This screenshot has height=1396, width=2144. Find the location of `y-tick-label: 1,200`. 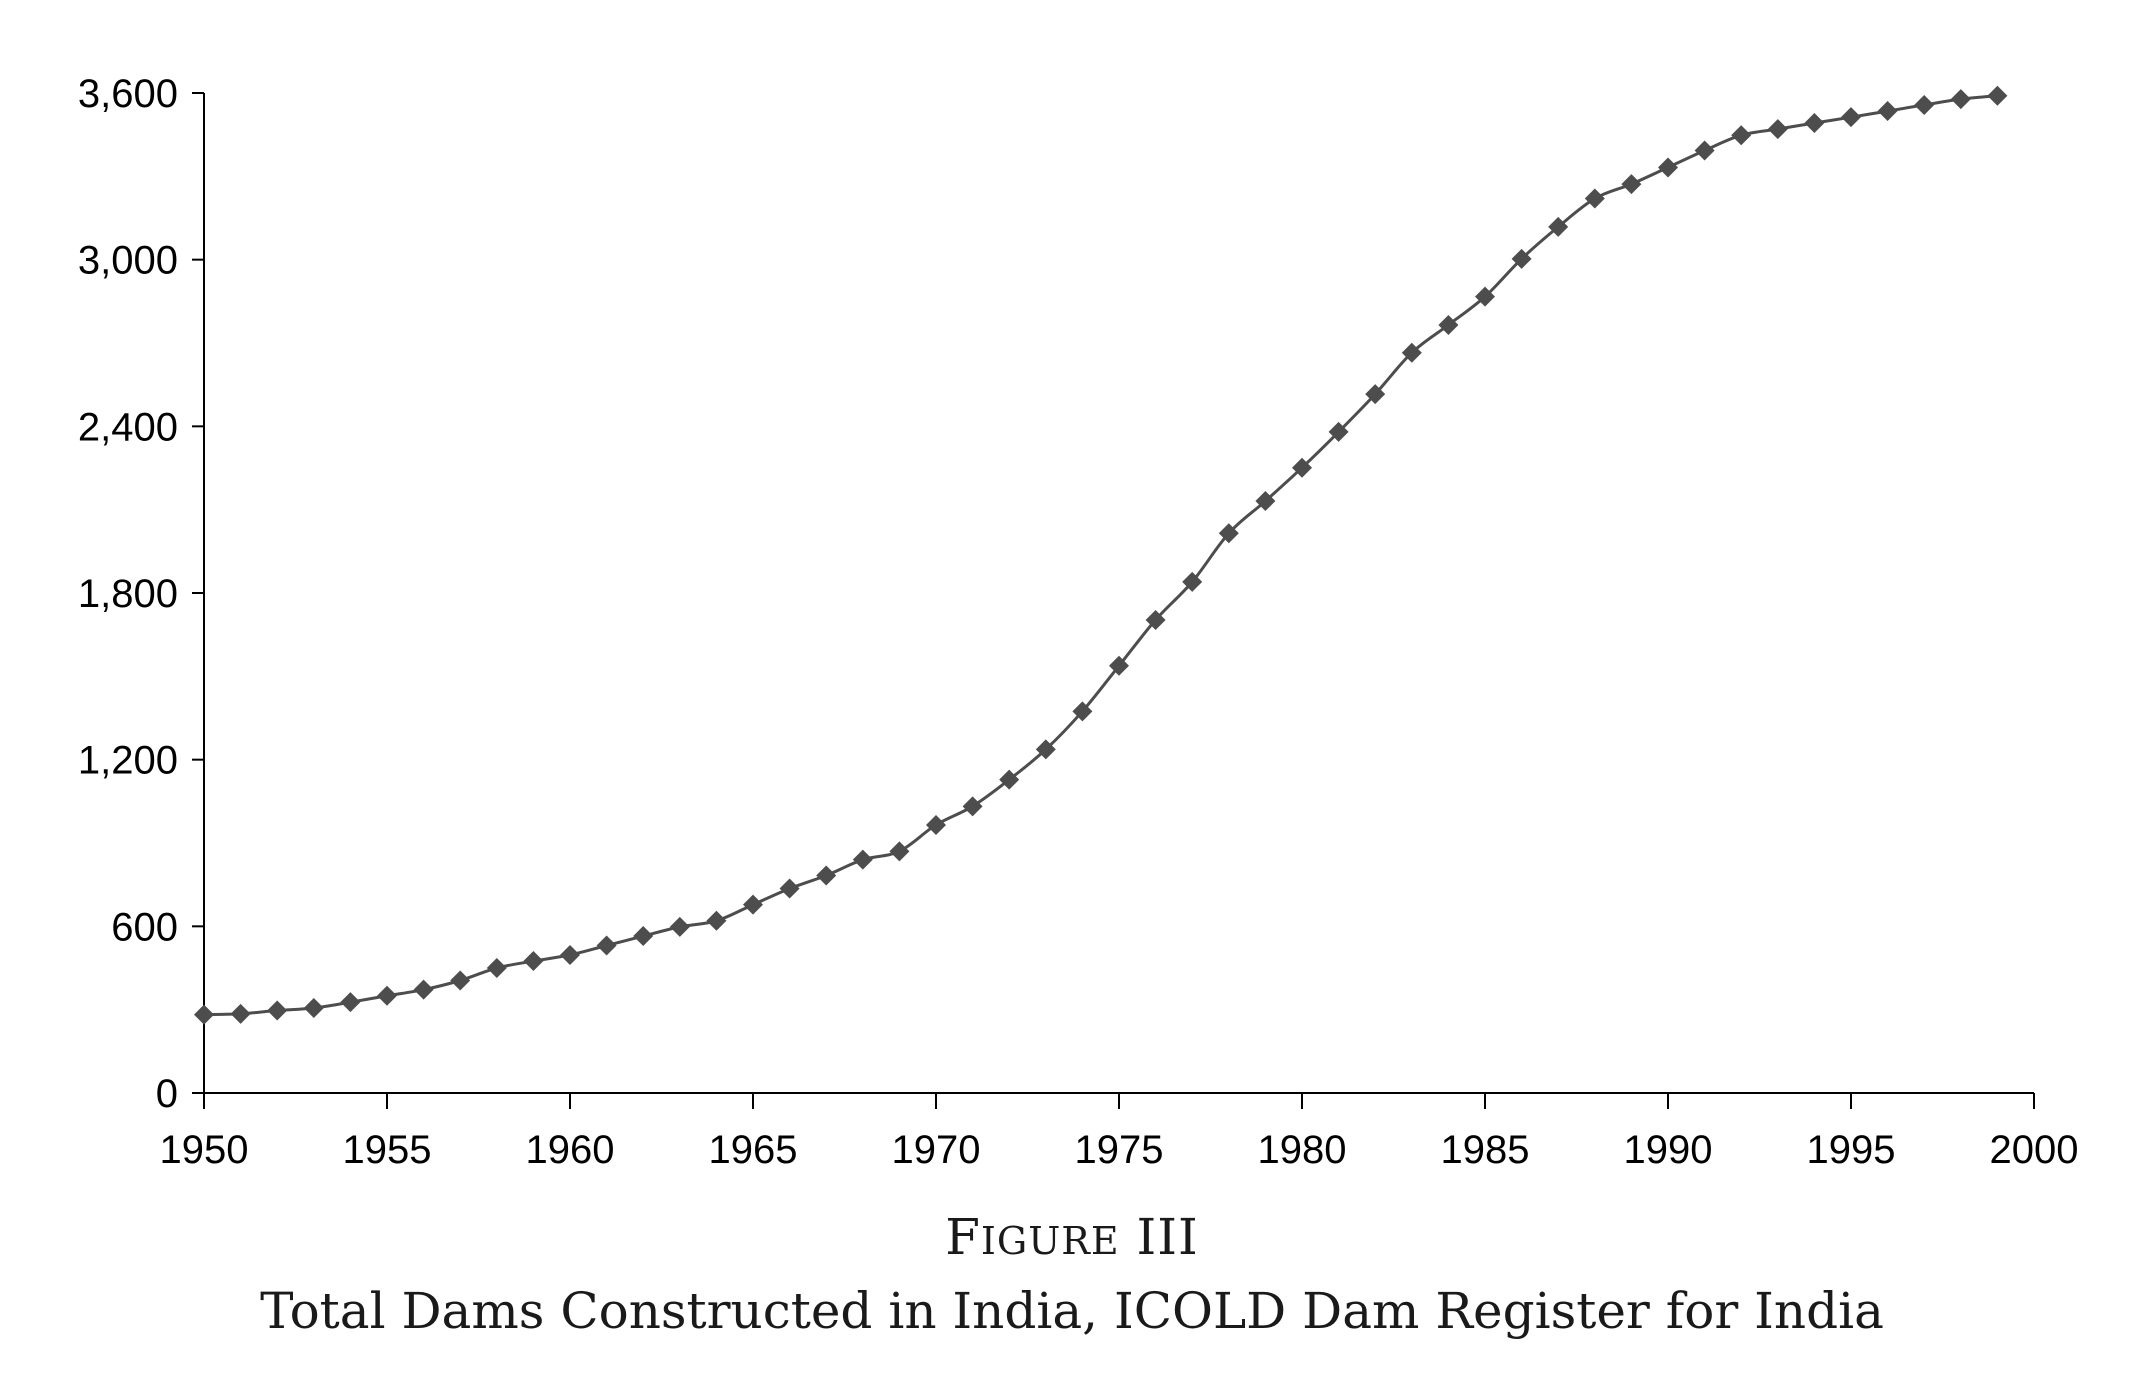

y-tick-label: 1,200 is located at coordinates (128, 761).